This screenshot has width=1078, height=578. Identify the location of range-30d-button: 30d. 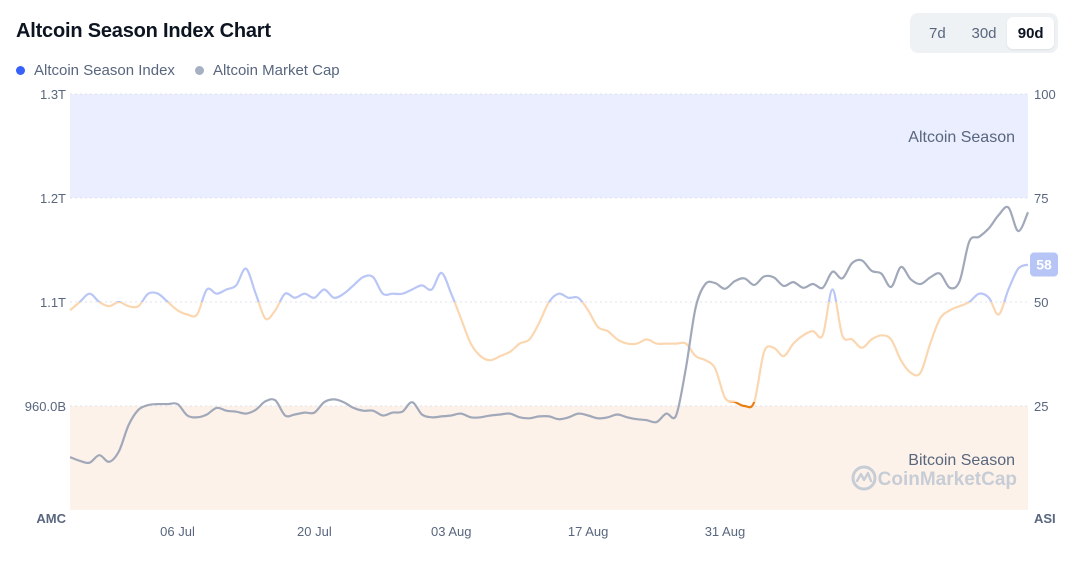
(984, 33).